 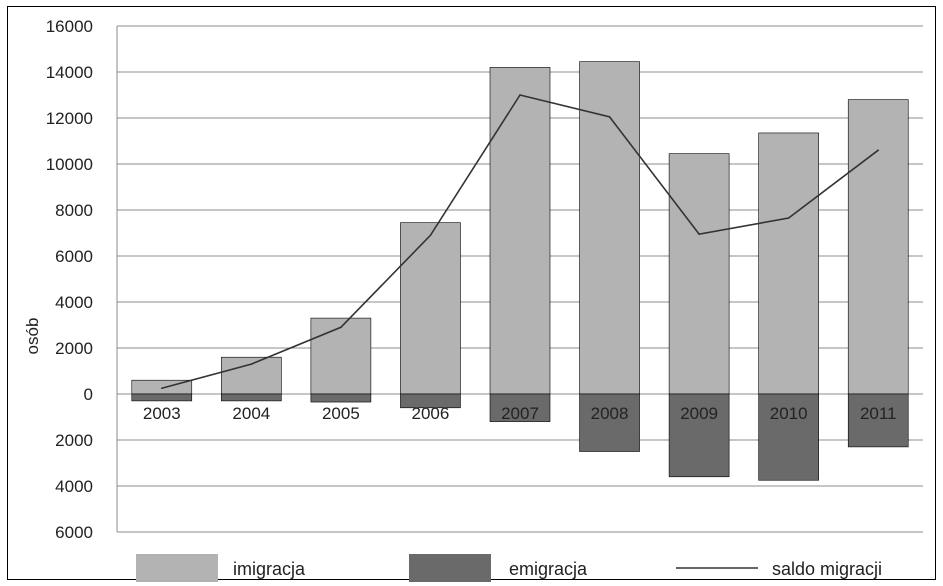 I want to click on bar-emigracja-2006, so click(x=430, y=401).